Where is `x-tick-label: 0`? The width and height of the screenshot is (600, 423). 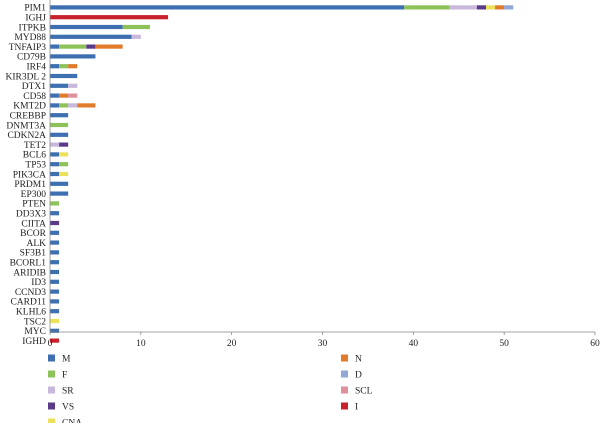 x-tick-label: 0 is located at coordinates (50, 344).